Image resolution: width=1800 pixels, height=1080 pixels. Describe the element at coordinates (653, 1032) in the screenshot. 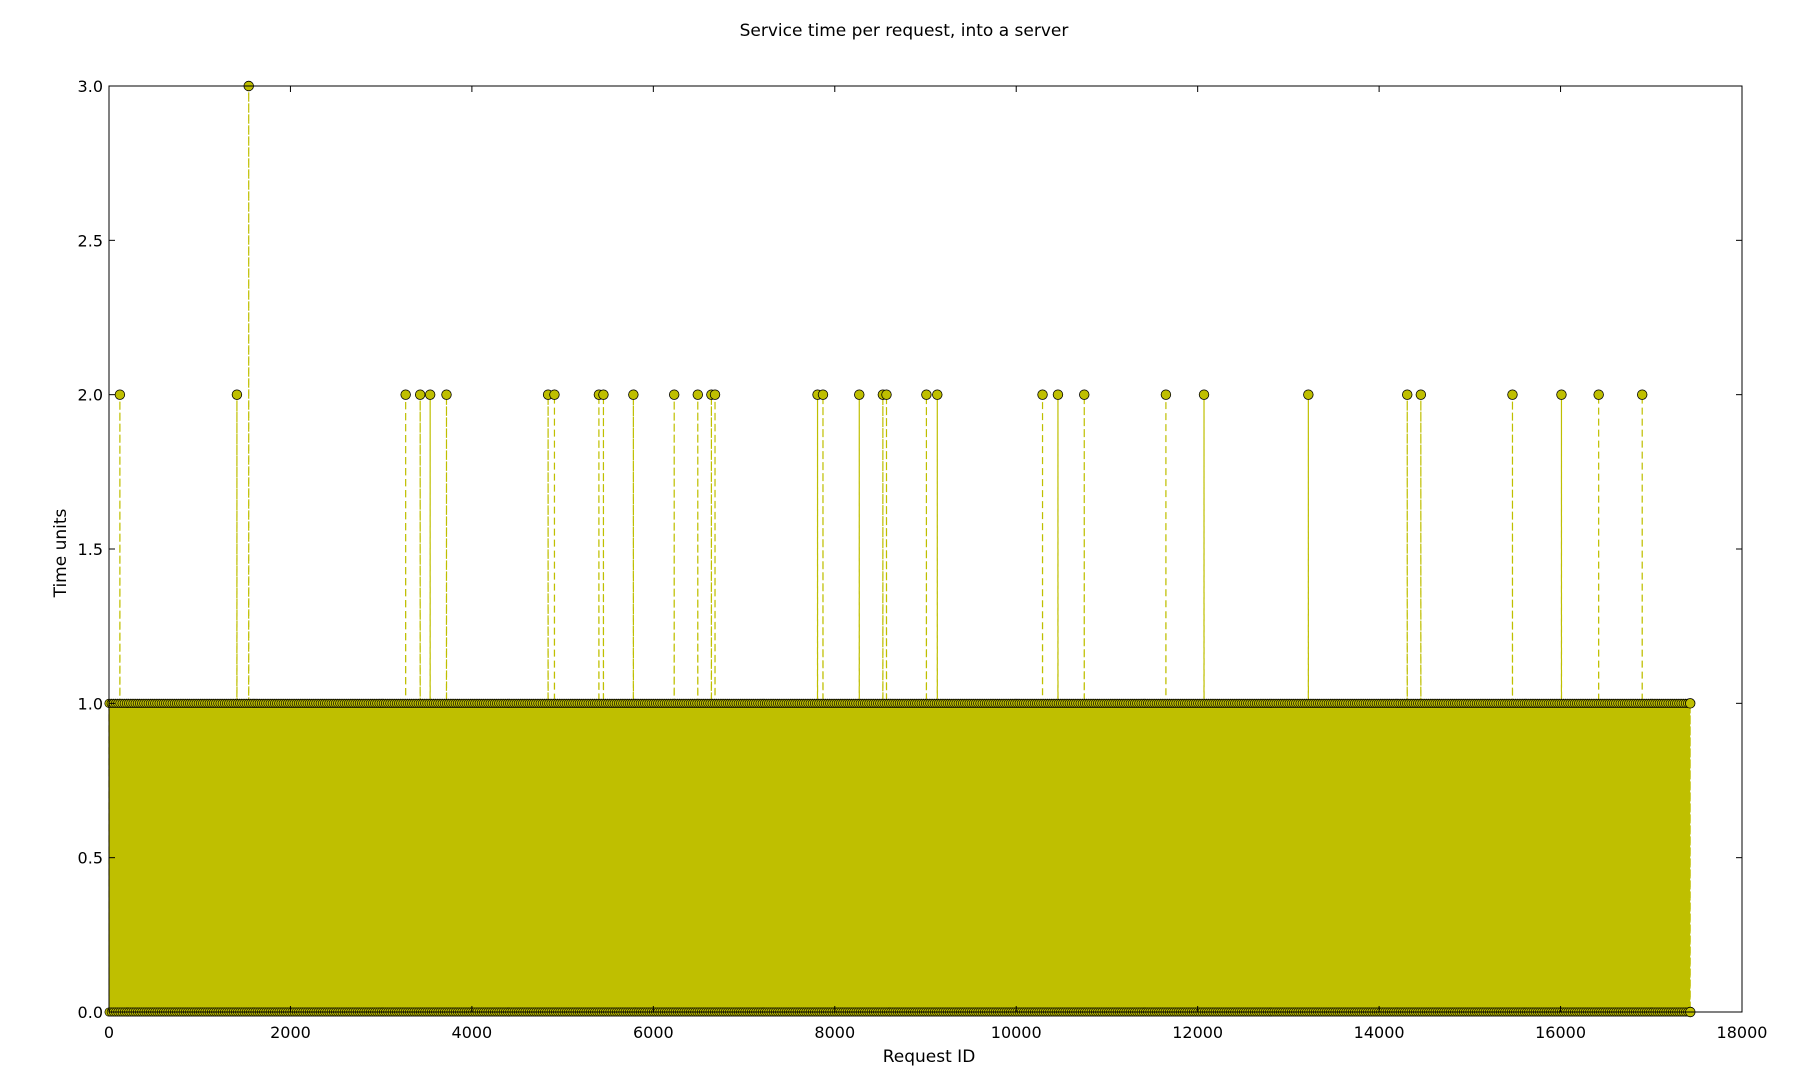

I see `x-tick-label: 6000` at that location.